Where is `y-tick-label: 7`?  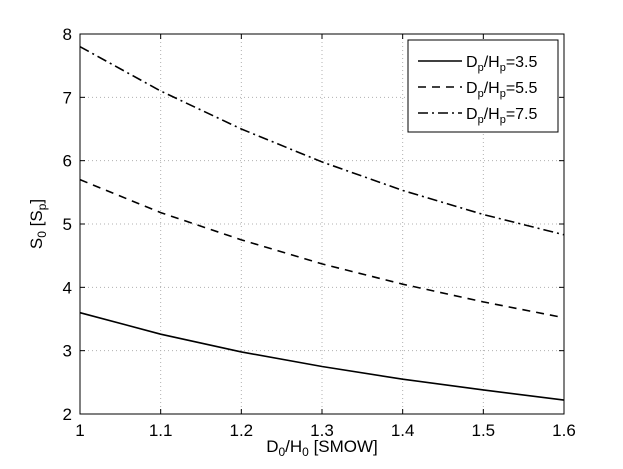
y-tick-label: 7 is located at coordinates (67, 97).